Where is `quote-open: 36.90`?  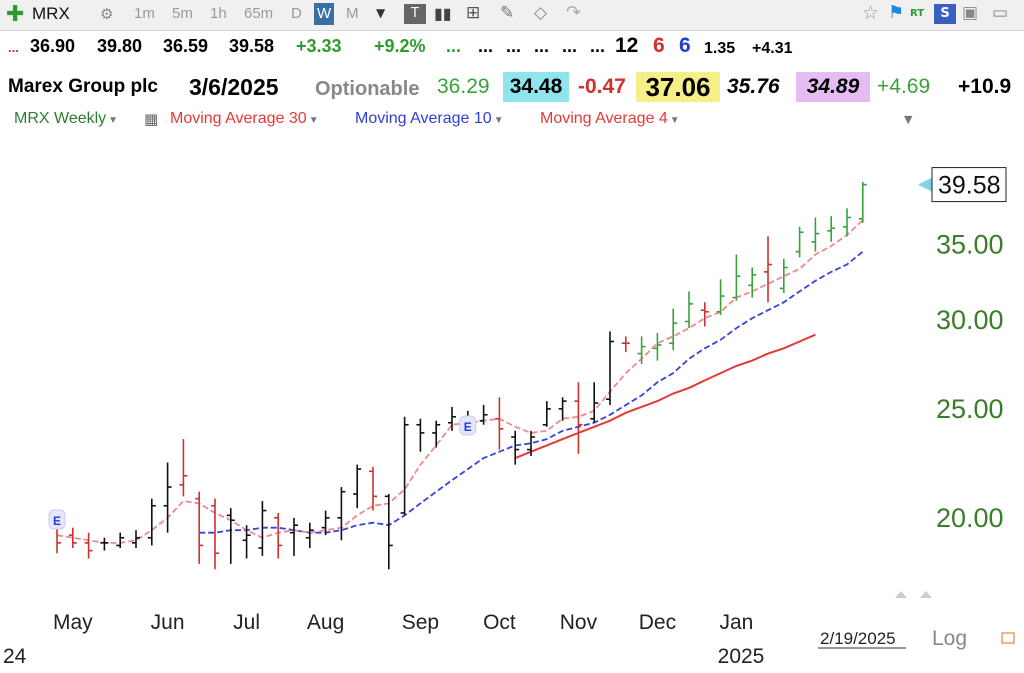
quote-open: 36.90 is located at coordinates (53, 46).